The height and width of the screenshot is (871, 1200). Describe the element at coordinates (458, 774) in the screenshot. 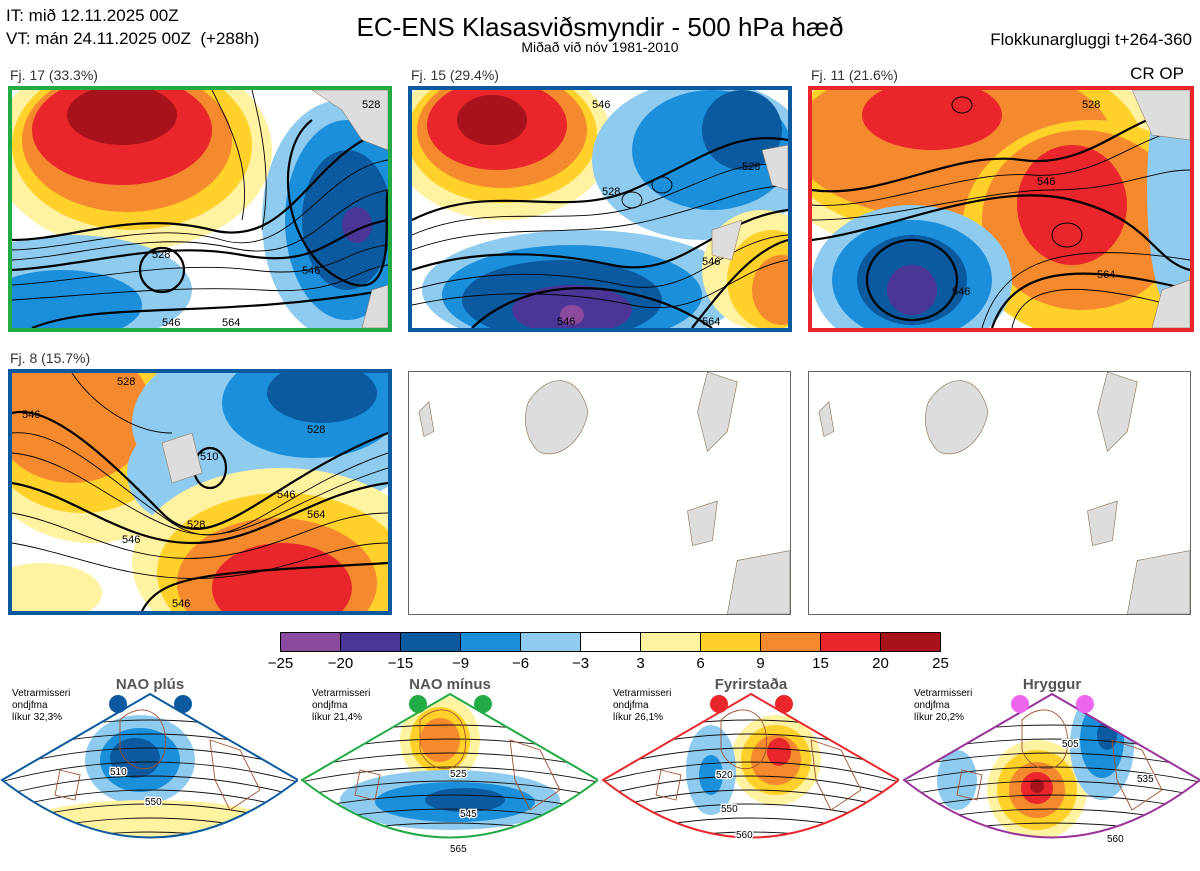

I see `regime-contour-label: 525` at that location.